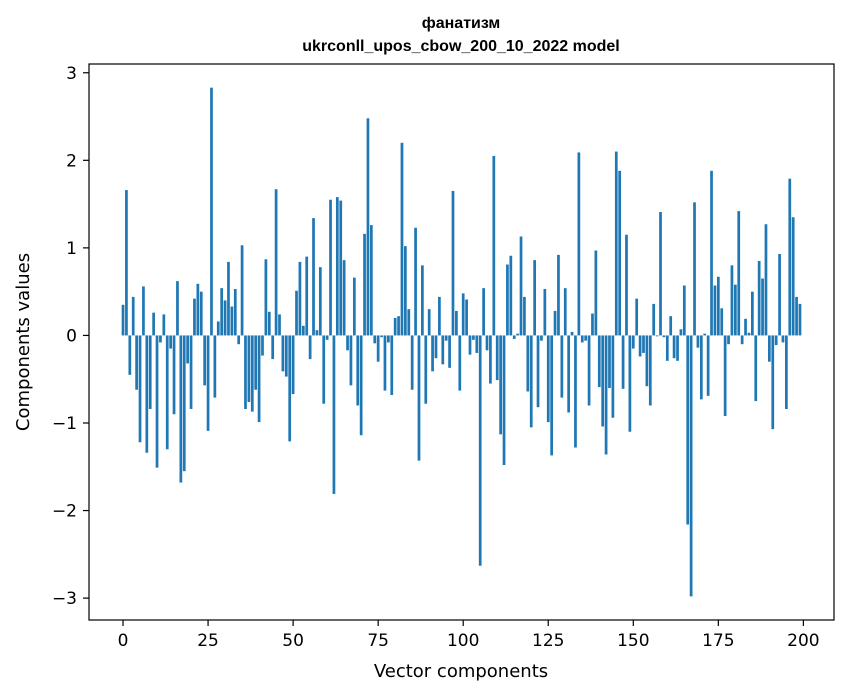 The width and height of the screenshot is (847, 696). I want to click on y-axis-ticks: 3 2 1 0 −1 −2 −3, so click(70, 336).